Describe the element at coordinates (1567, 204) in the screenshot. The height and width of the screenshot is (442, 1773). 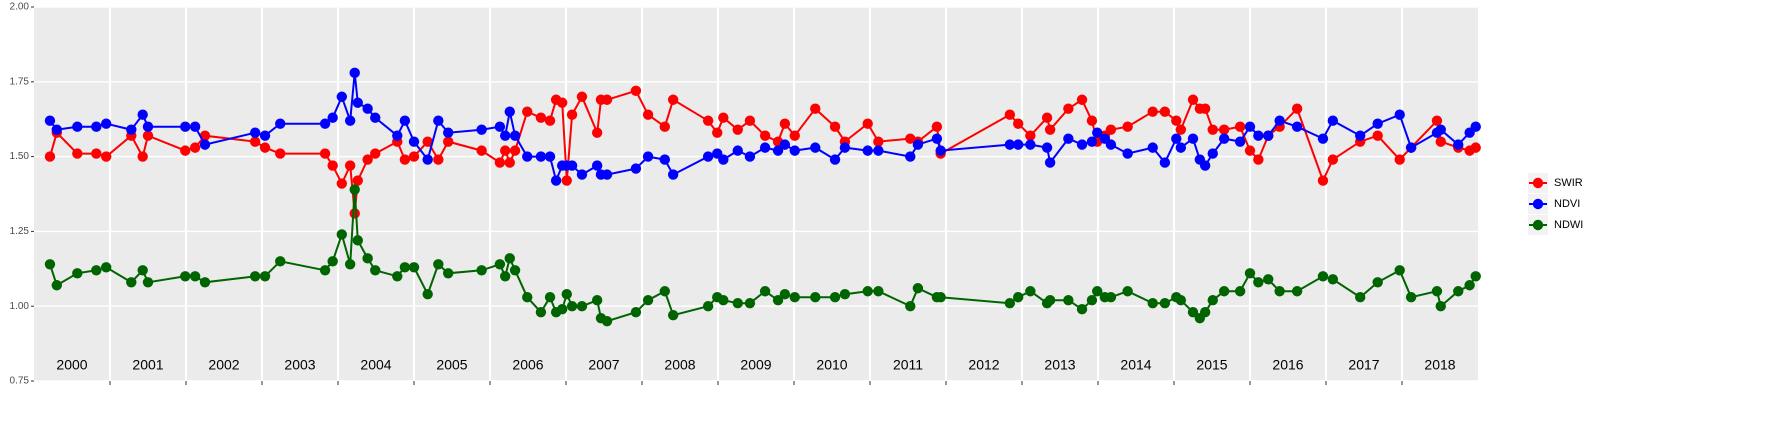
I see `legend-label: NDVI` at that location.